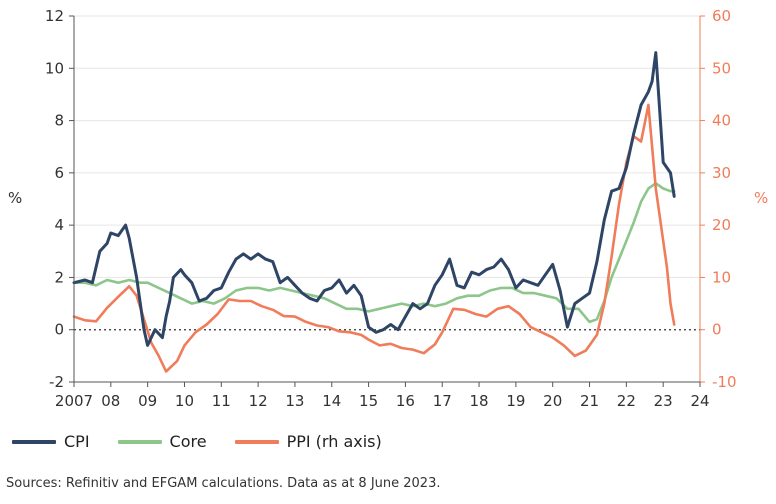 This screenshot has height=504, width=776. I want to click on right-tick-label: 60, so click(721, 16).